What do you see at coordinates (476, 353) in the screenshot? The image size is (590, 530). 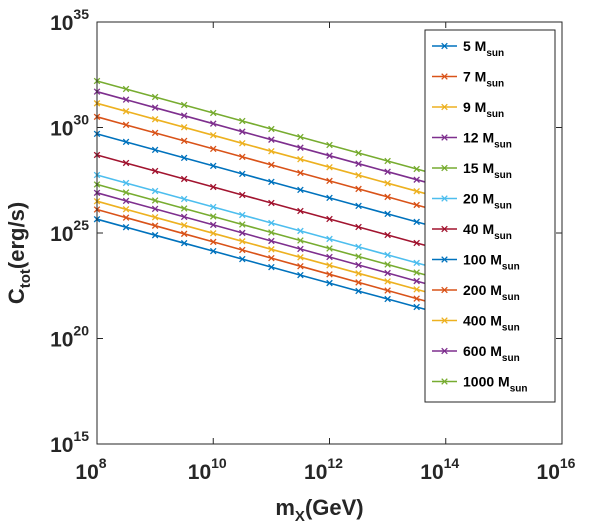 I see `legend-entry: 600 Msun` at bounding box center [476, 353].